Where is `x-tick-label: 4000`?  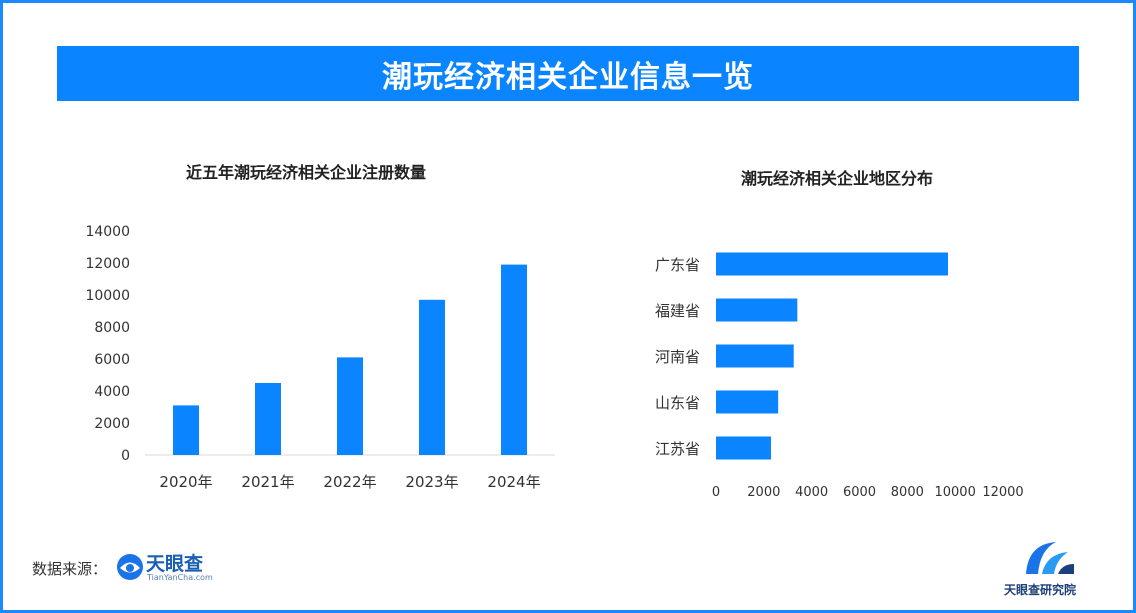
x-tick-label: 4000 is located at coordinates (811, 492).